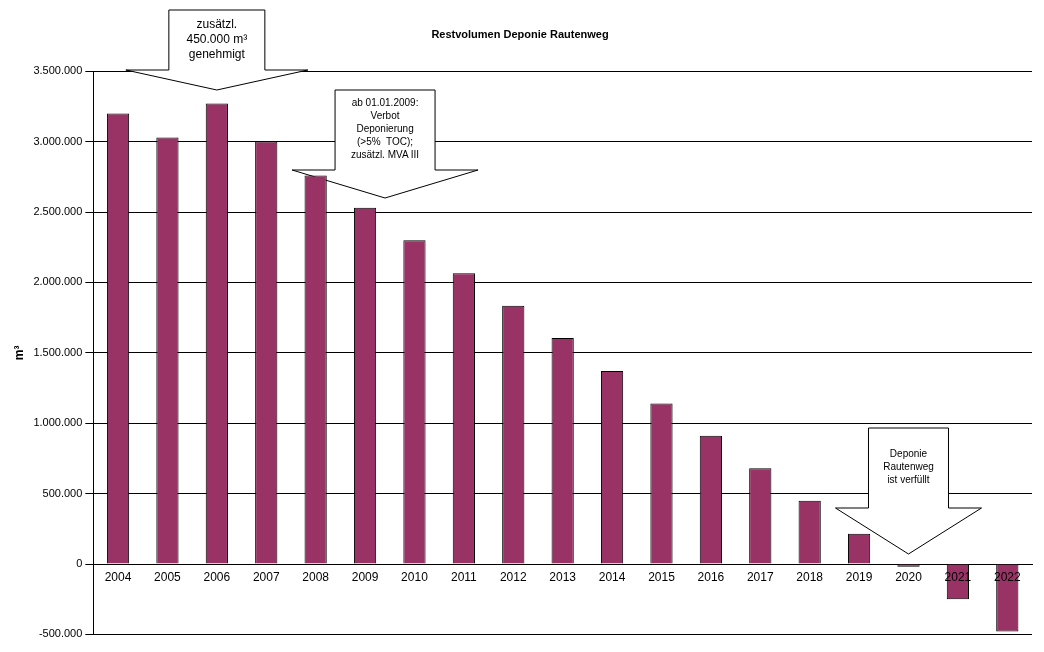  Describe the element at coordinates (760, 577) in the screenshot. I see `x-tick-label: 2017` at that location.